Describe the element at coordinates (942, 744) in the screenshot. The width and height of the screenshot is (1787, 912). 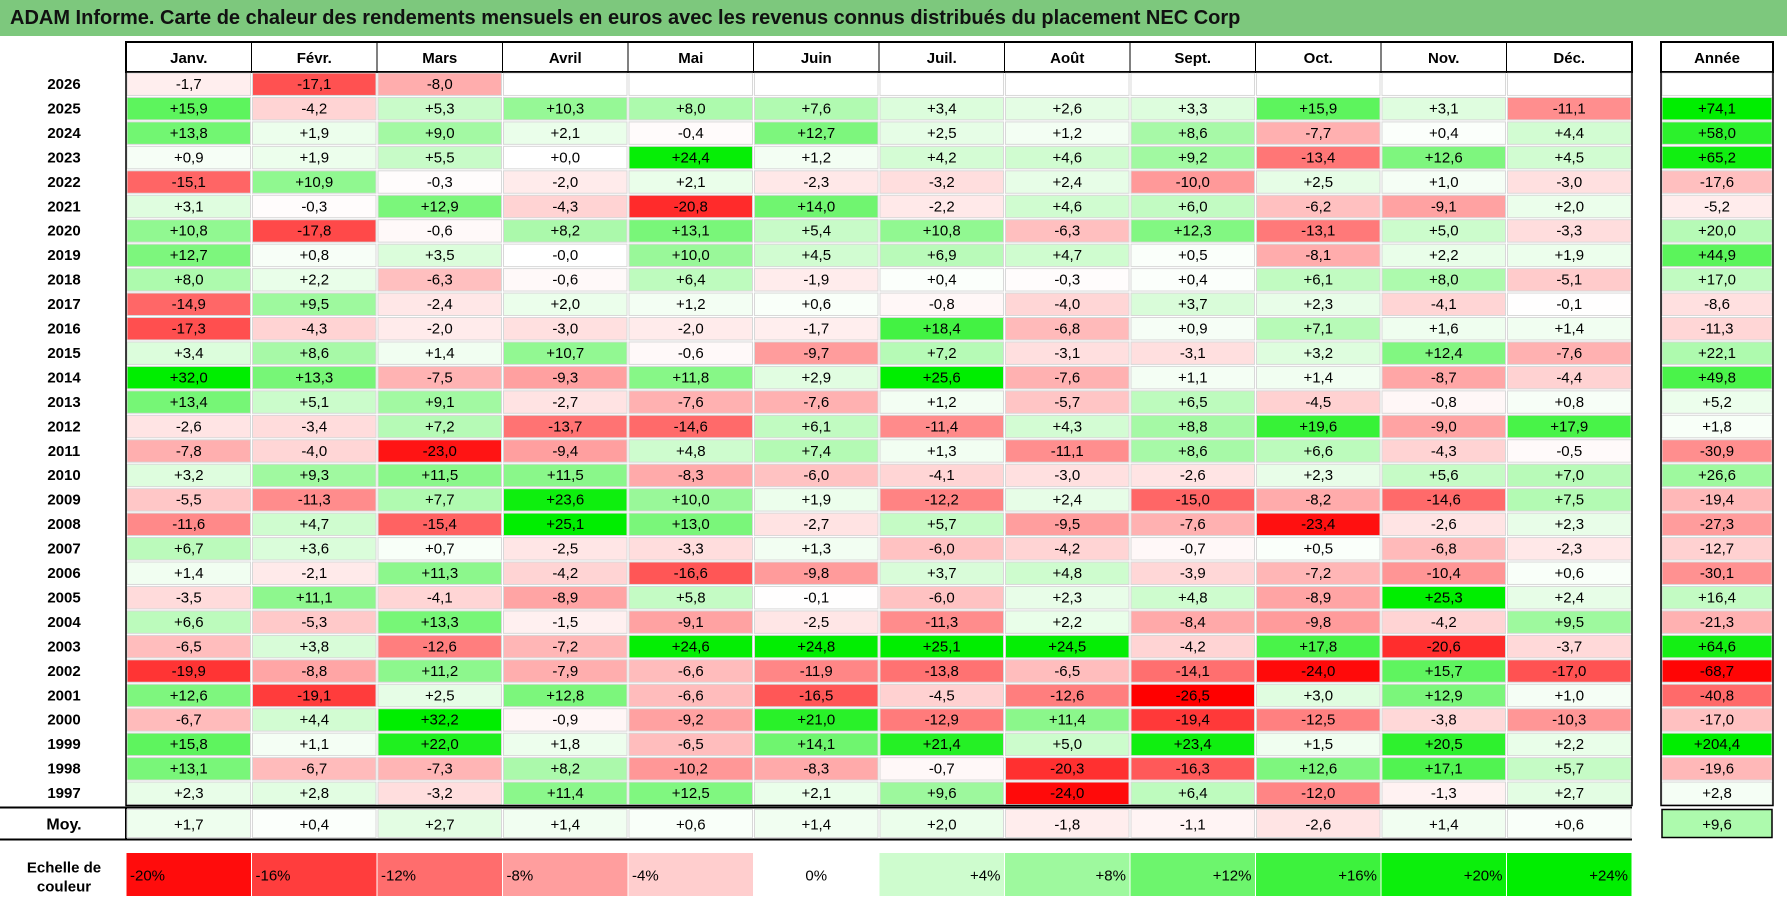
I see `cell-value: +21,4` at that location.